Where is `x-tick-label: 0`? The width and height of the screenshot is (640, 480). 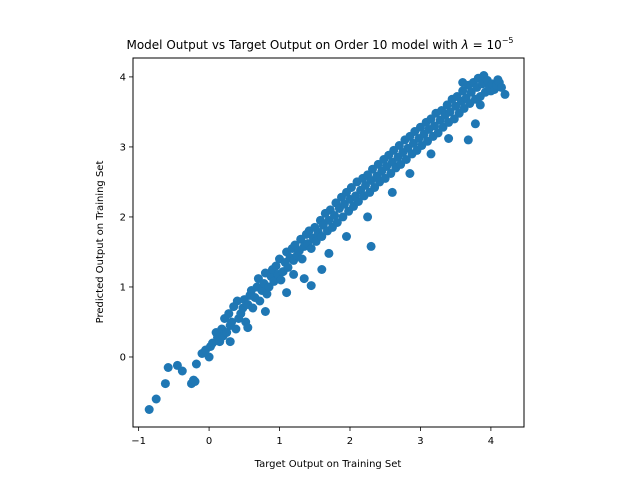 x-tick-label: 0 is located at coordinates (209, 441).